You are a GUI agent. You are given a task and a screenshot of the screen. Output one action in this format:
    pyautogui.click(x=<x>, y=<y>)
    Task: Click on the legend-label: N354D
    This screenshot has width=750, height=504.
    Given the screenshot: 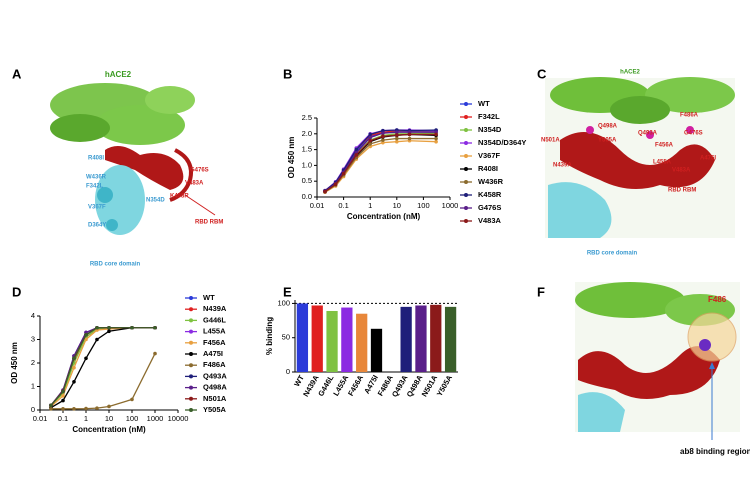 What is the action you would take?
    pyautogui.click(x=490, y=129)
    